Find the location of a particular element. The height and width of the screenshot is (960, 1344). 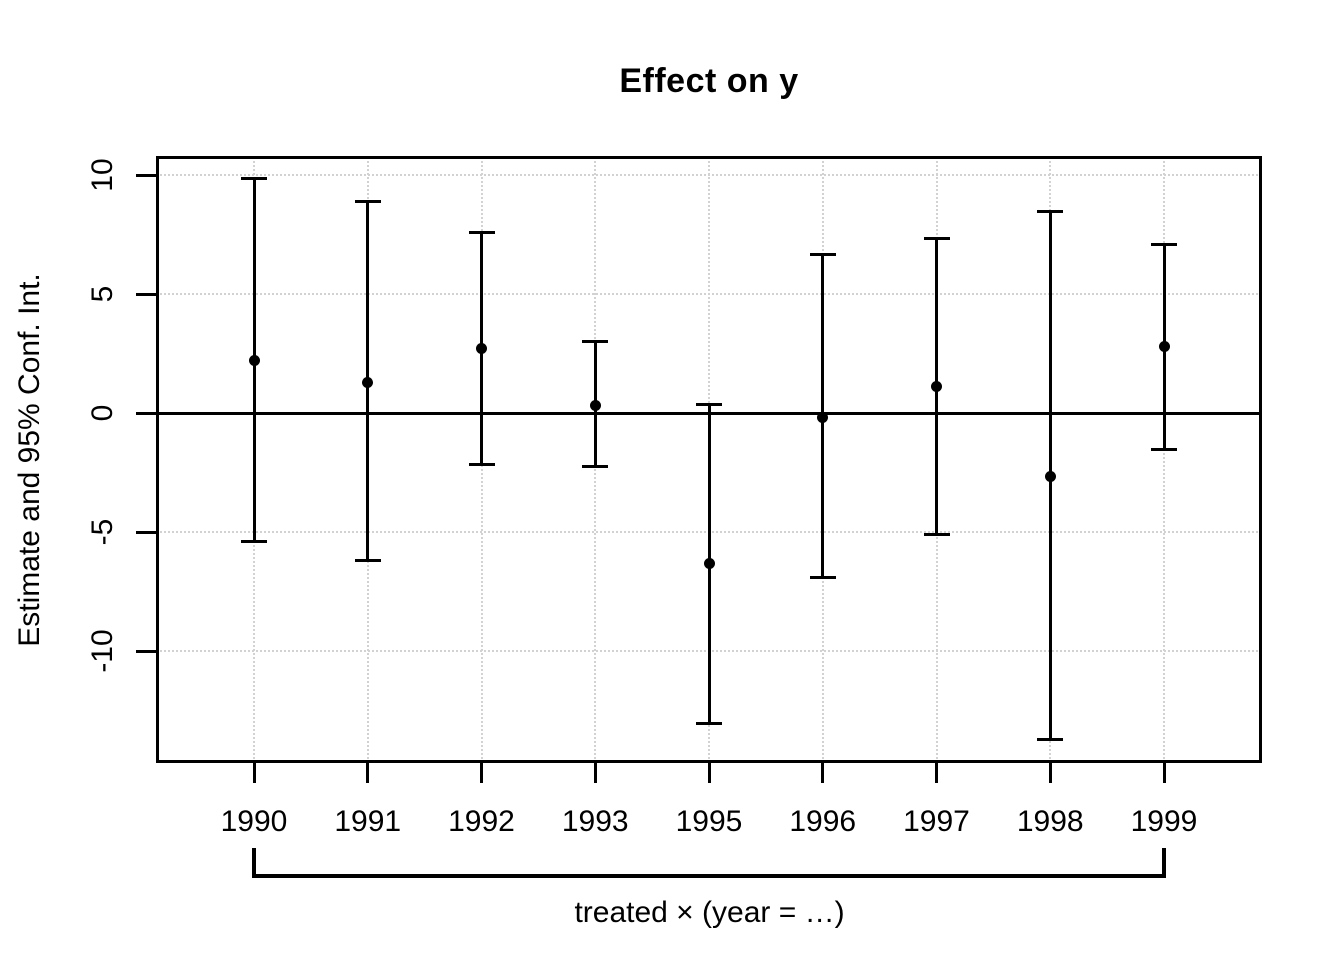

y-axis-tick-label--5: -5 is located at coordinates (102, 532).